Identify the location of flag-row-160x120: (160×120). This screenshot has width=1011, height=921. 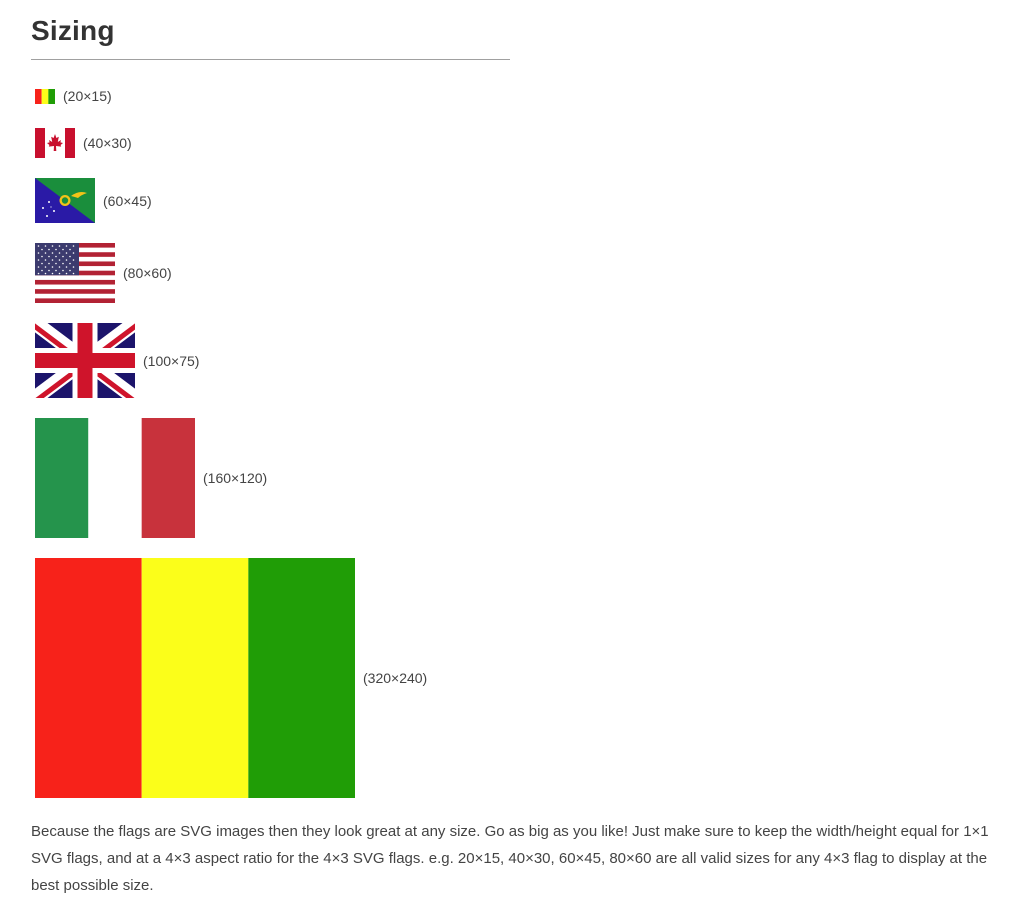
(151, 478).